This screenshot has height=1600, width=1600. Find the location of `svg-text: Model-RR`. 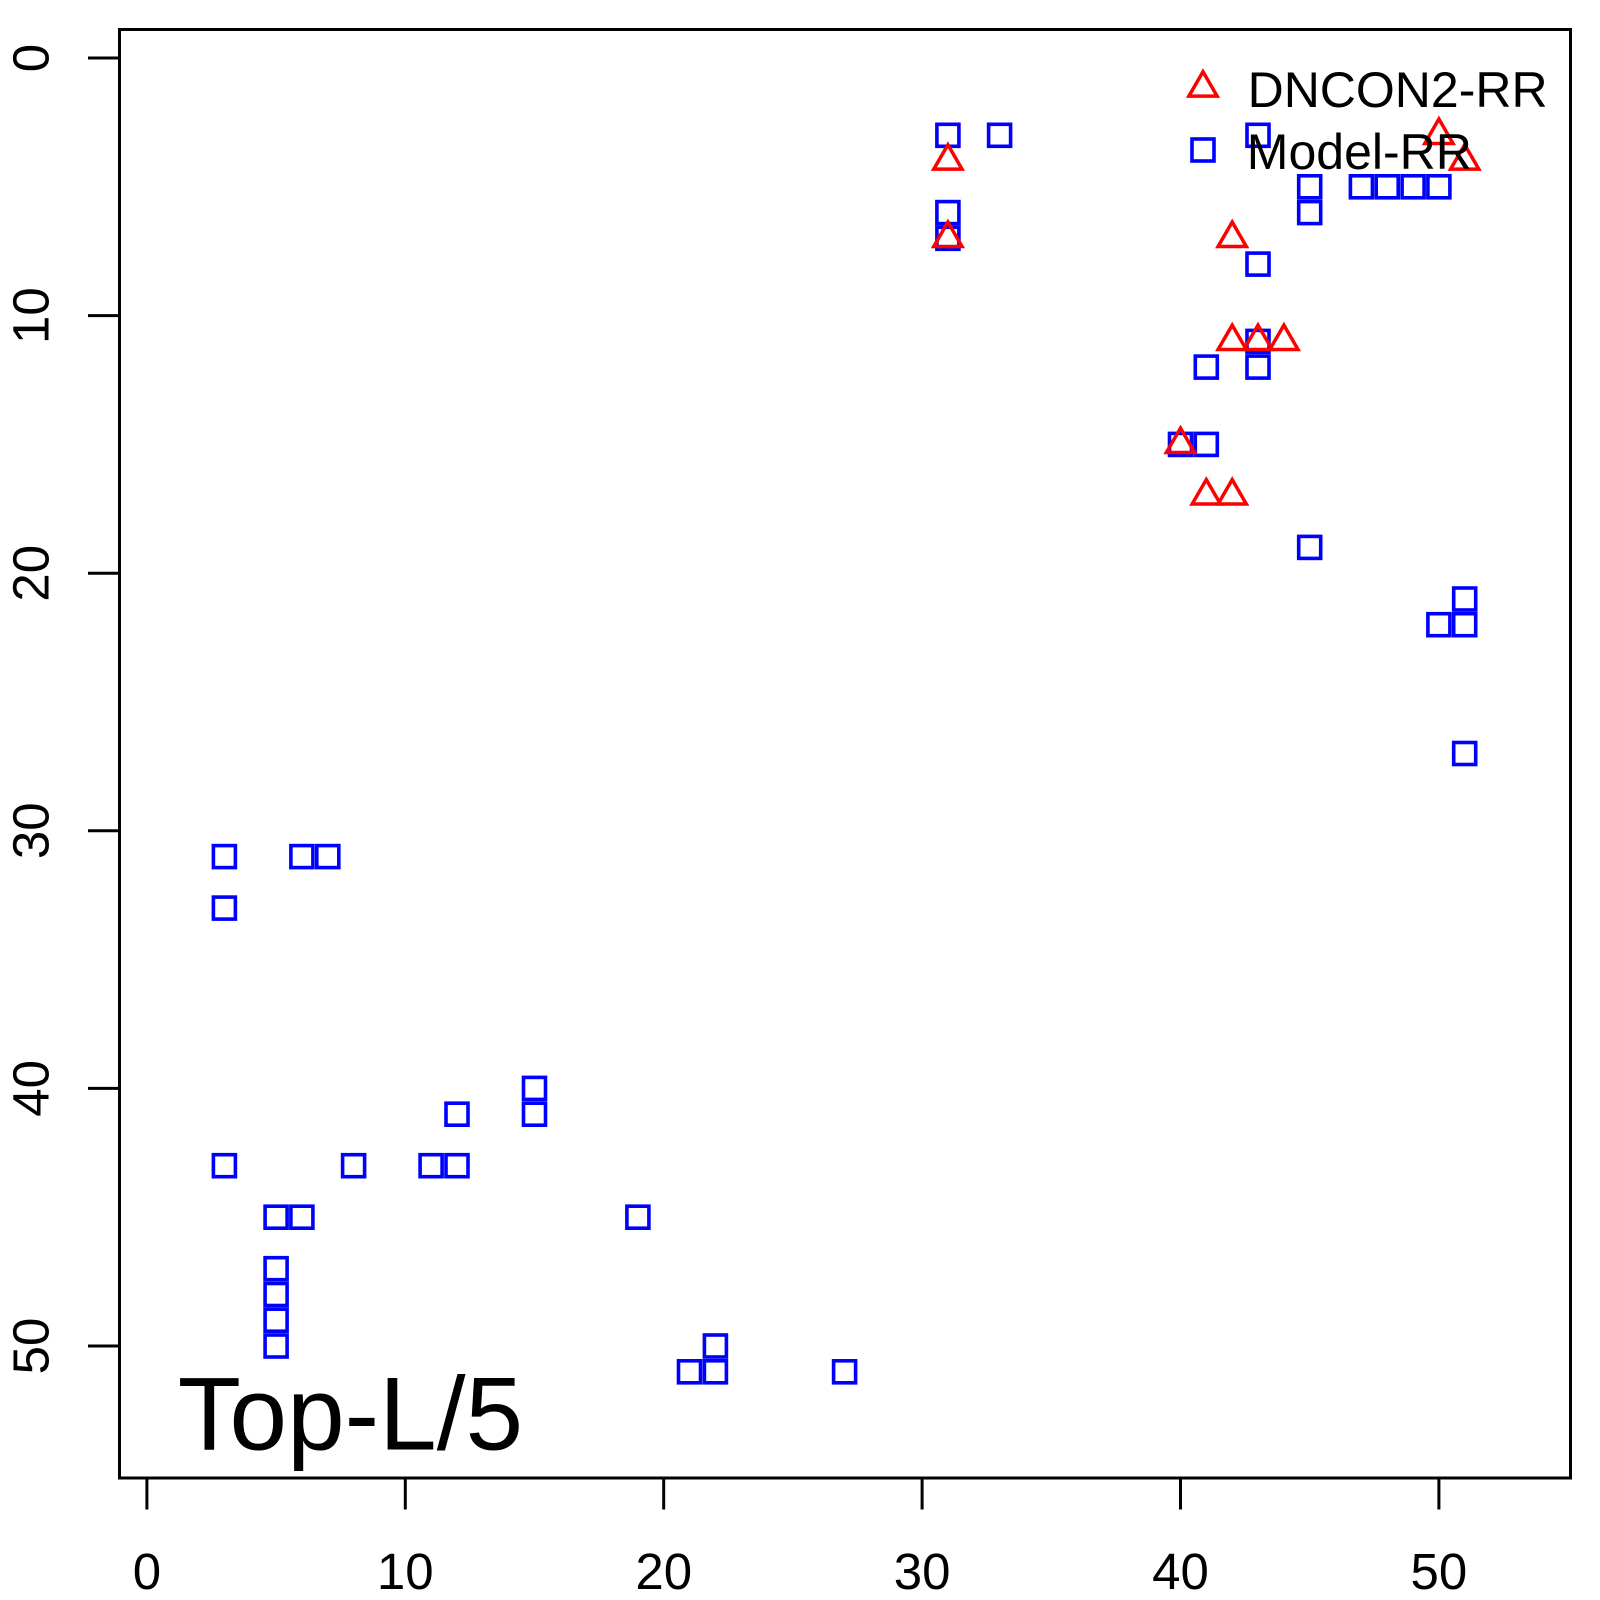

svg-text: Model-RR is located at coordinates (1359, 152).